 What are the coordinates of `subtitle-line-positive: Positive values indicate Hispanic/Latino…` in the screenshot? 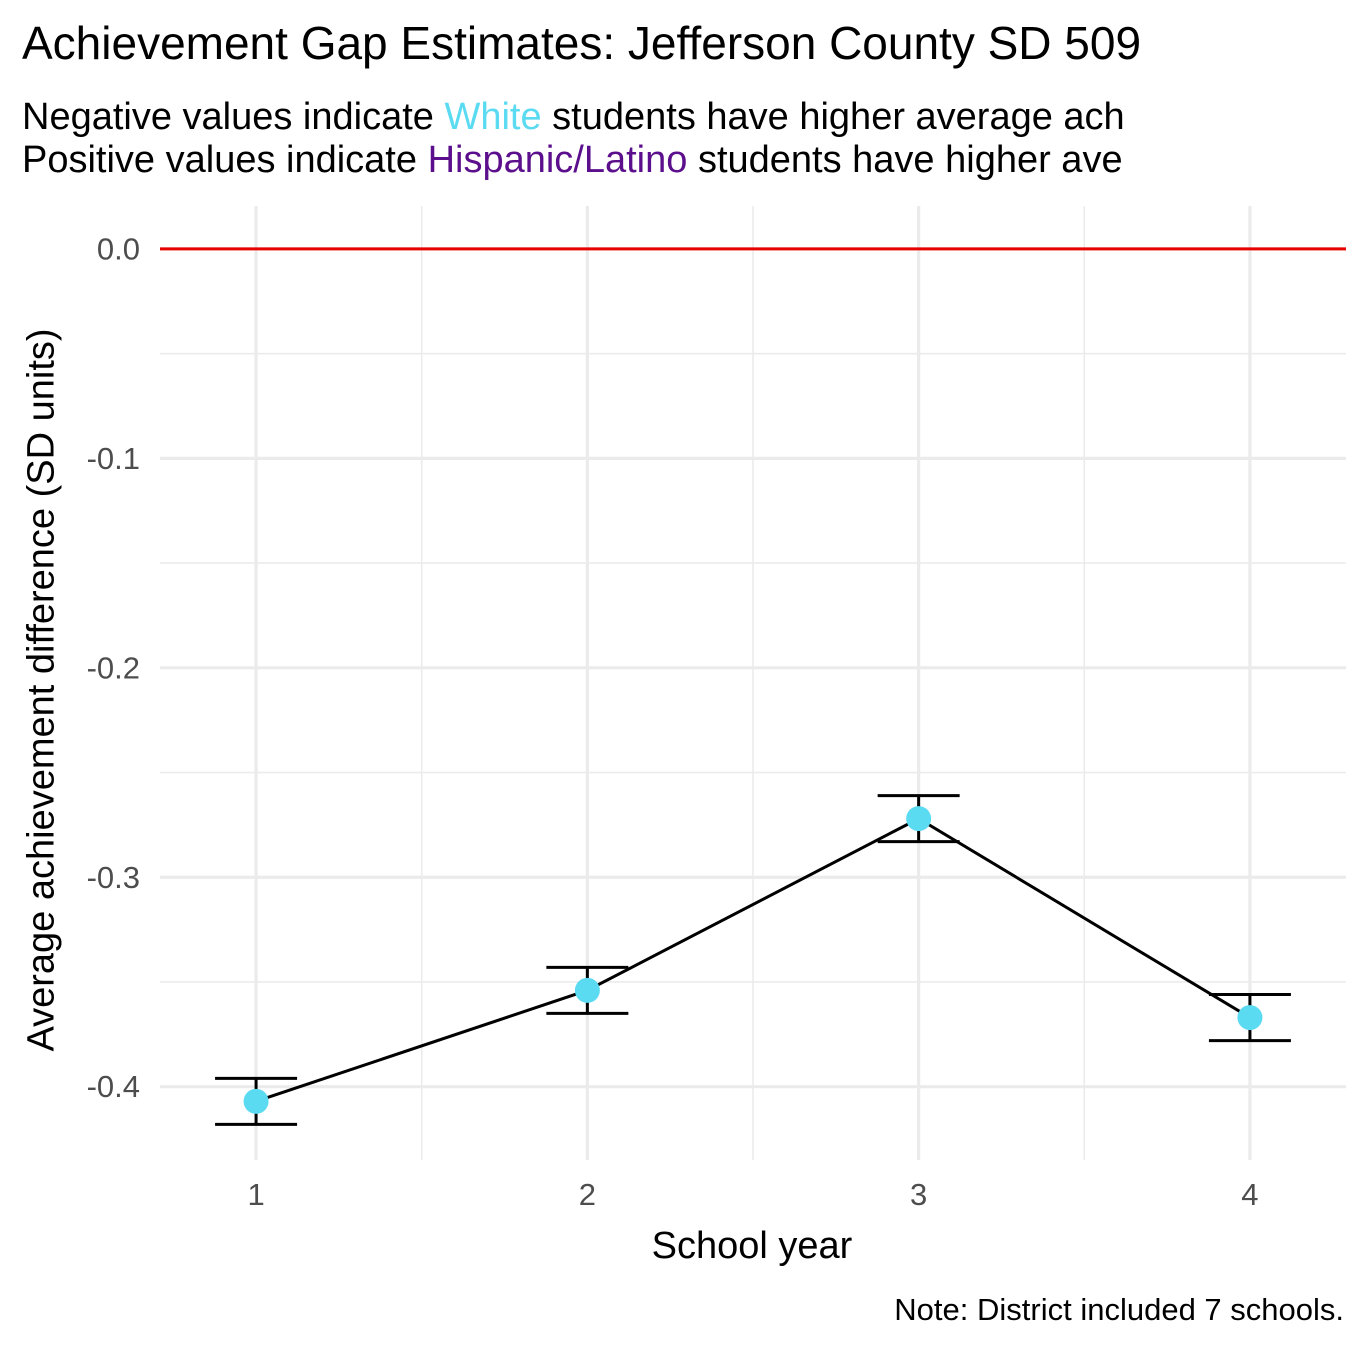 It's located at (573, 160).